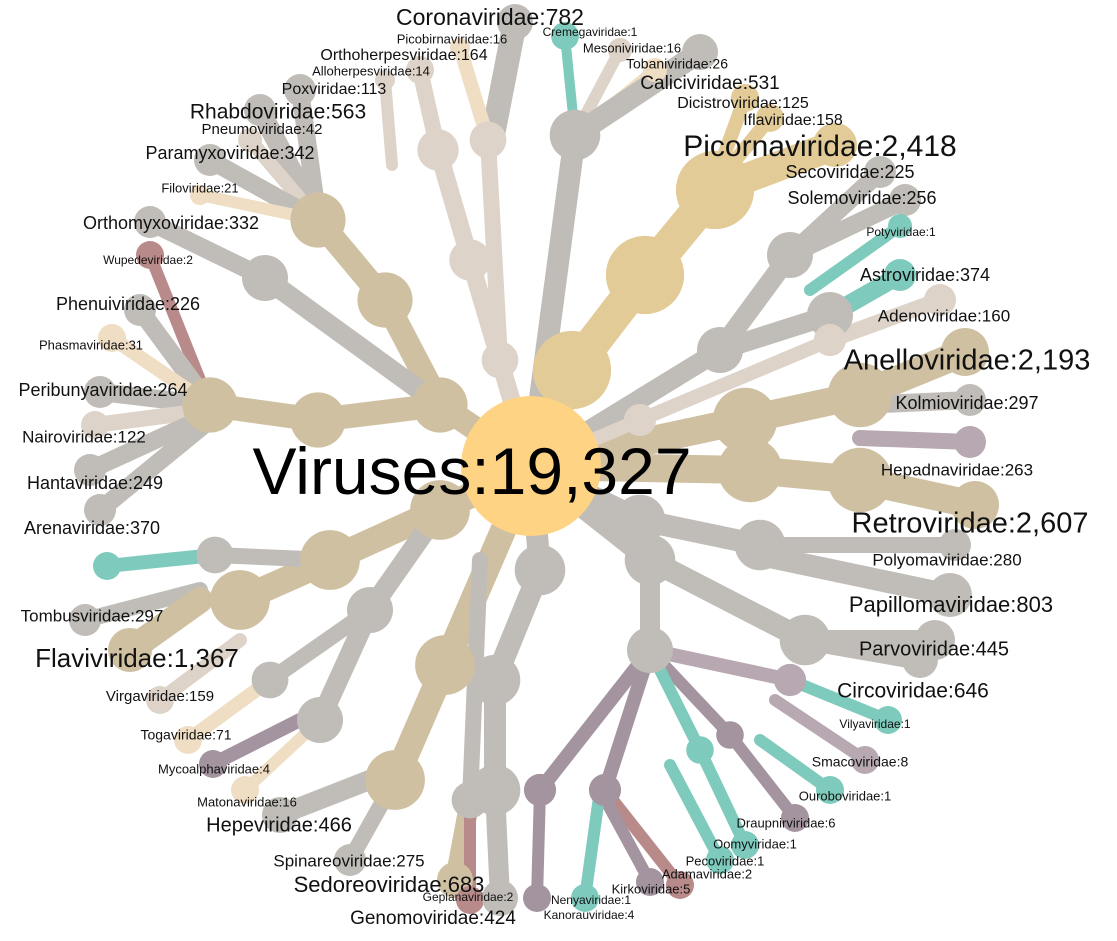  I want to click on family-label: Peribunyaviridae:264, so click(102, 390).